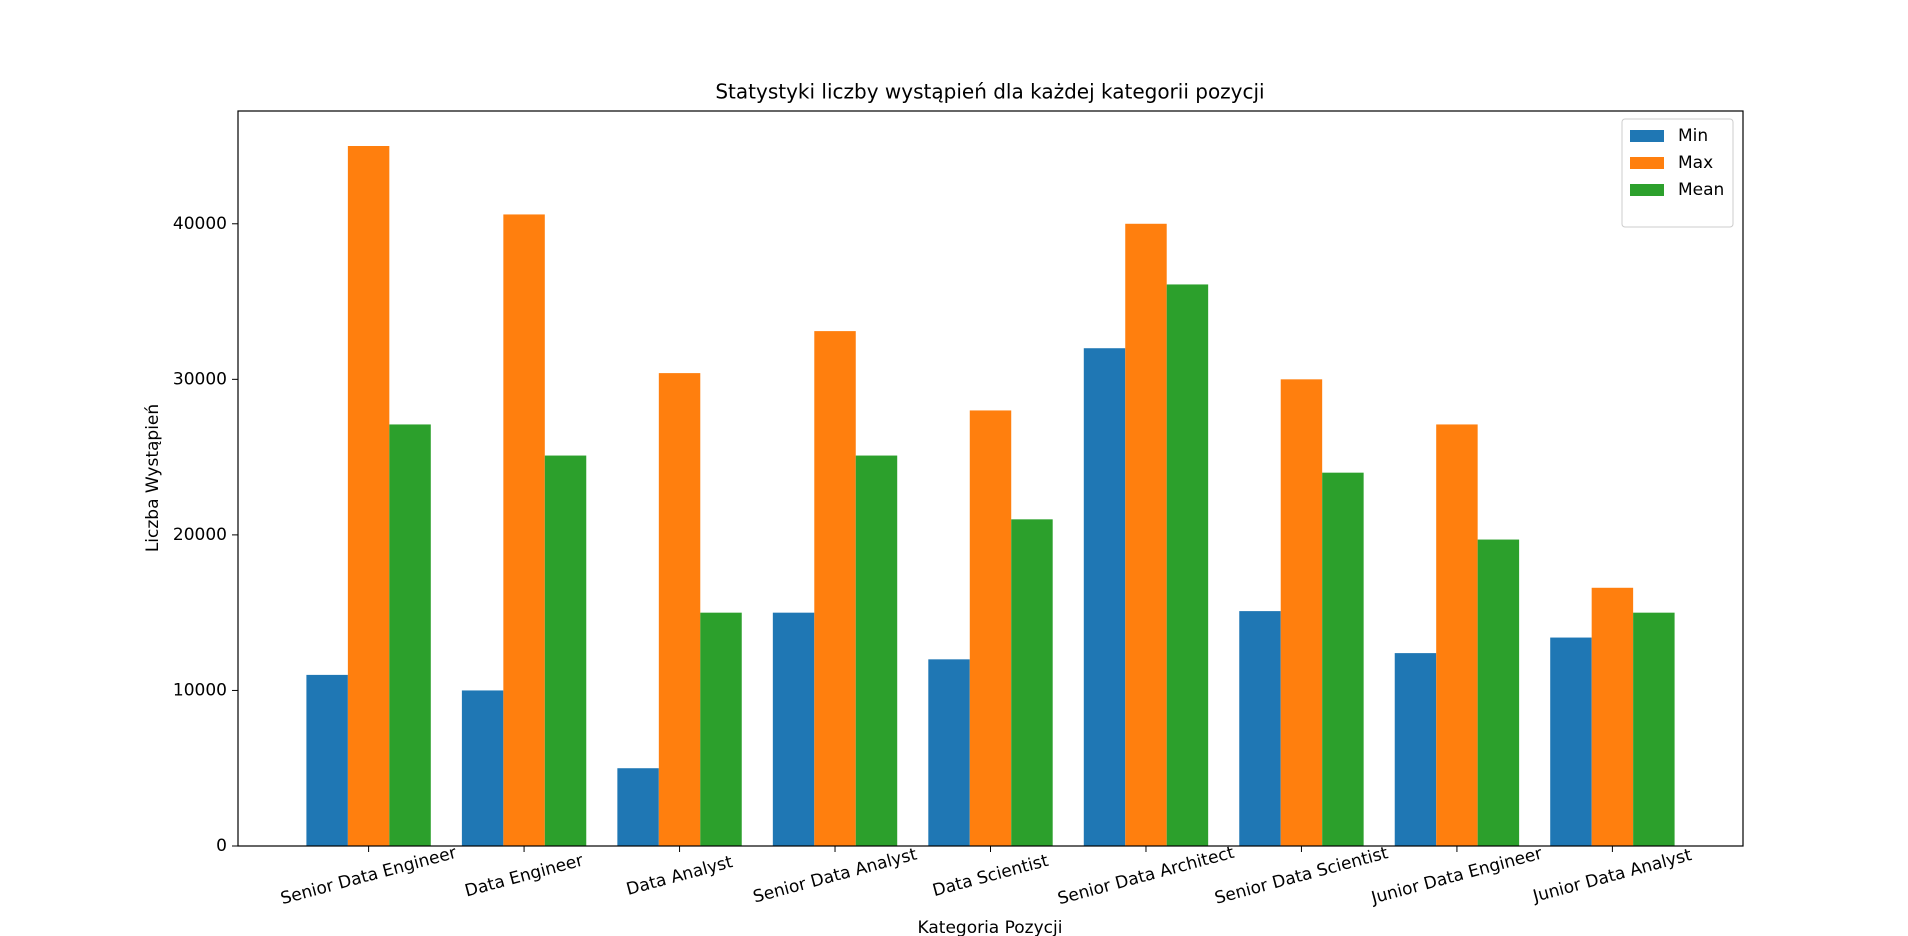 The height and width of the screenshot is (936, 1908). What do you see at coordinates (368, 876) in the screenshot?
I see `x-tick-label: Senior Data Engineer` at bounding box center [368, 876].